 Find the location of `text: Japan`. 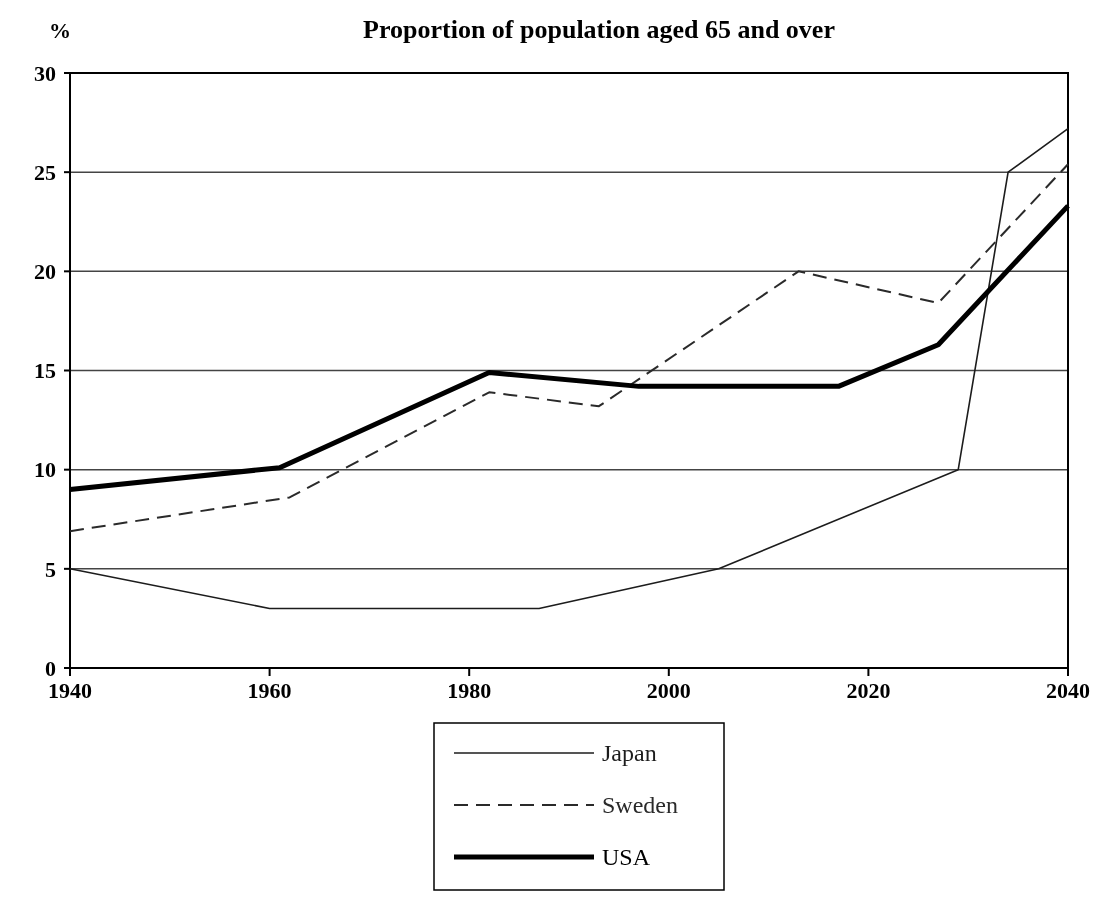

text: Japan is located at coordinates (629, 753).